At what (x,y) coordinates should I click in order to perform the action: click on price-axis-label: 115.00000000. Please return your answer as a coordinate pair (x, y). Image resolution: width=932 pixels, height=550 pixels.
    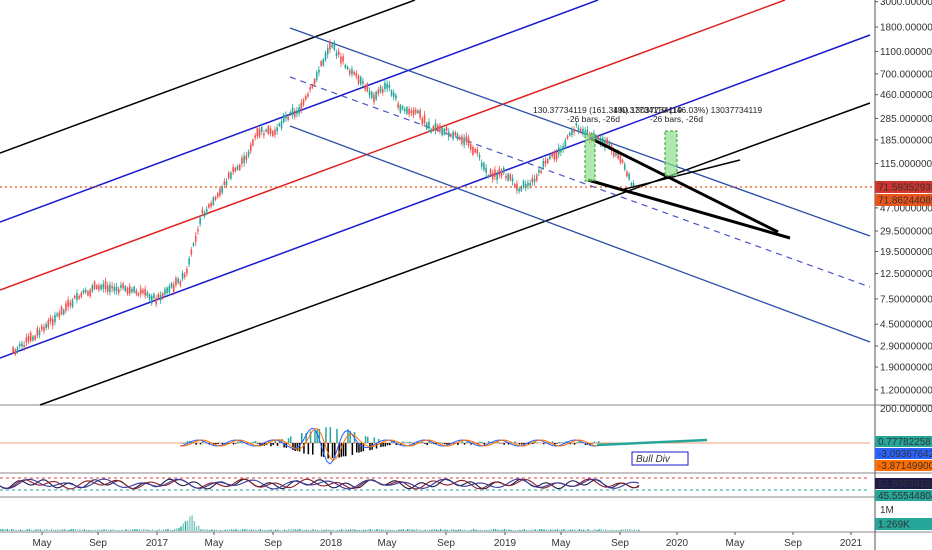
    Looking at the image, I should click on (906, 164).